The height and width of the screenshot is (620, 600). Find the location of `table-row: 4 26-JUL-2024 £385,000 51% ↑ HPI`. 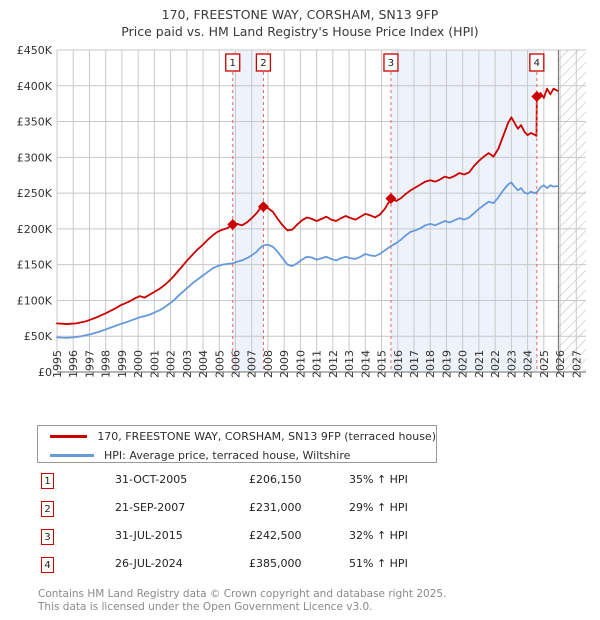

table-row: 4 26-JUL-2024 £385,000 51% ↑ HPI is located at coordinates (247, 568).